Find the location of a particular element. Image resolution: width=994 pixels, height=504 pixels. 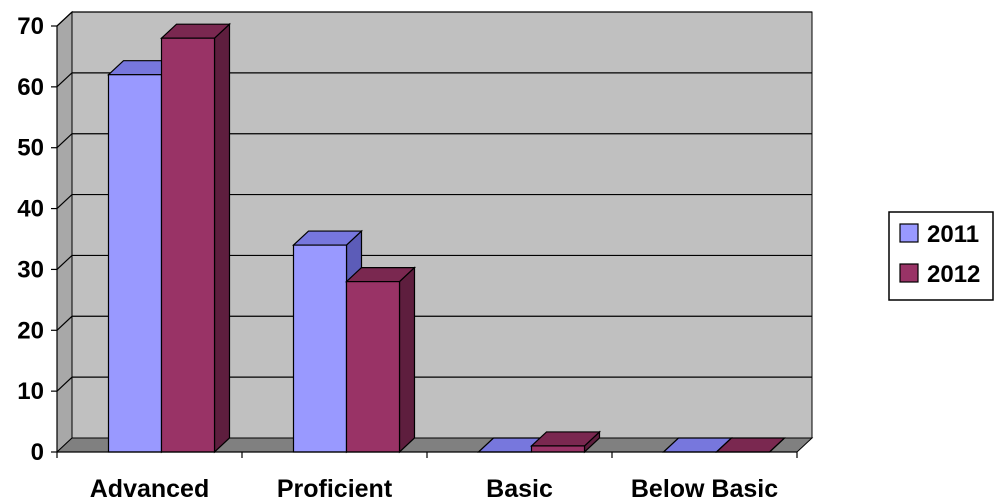

y-tick-label: 40 is located at coordinates (30, 209).